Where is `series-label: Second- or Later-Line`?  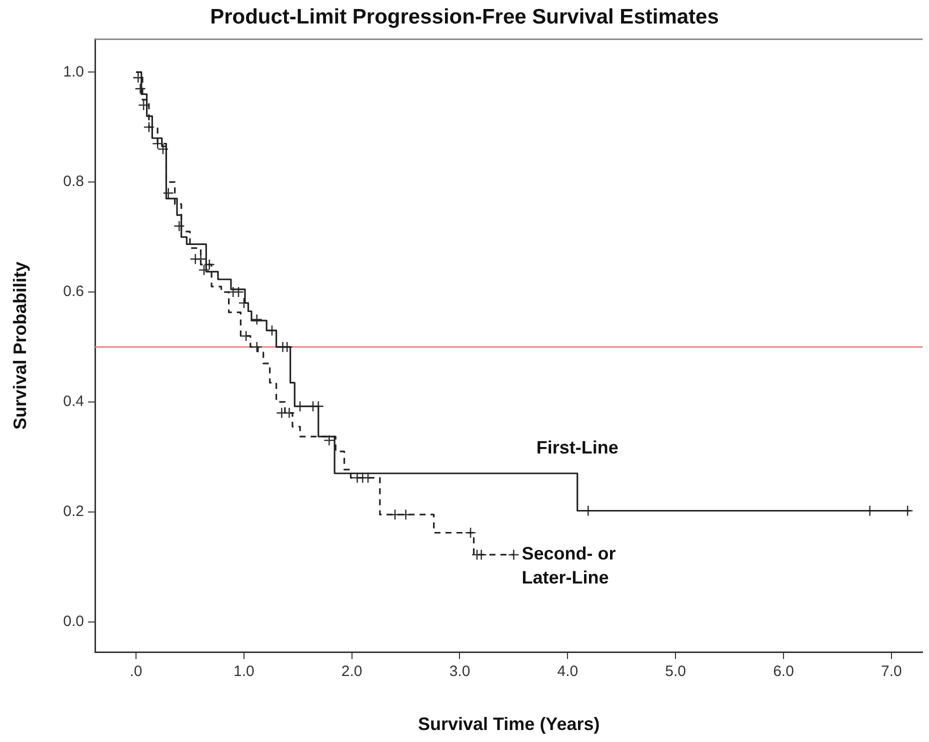
series-label: Second- or Later-Line is located at coordinates (569, 566).